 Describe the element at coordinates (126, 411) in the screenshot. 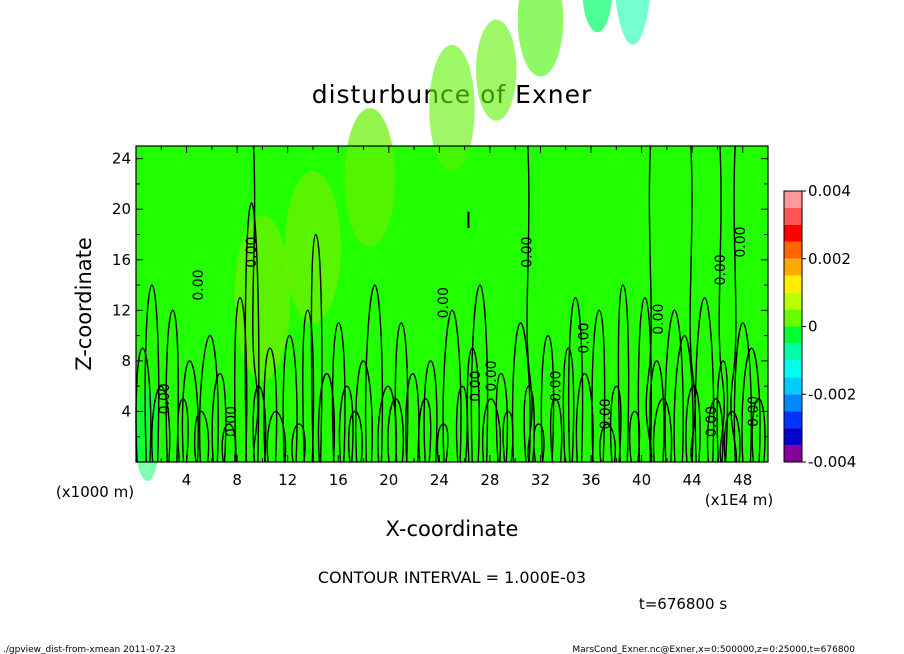

I see `y-tick-label: 4` at that location.